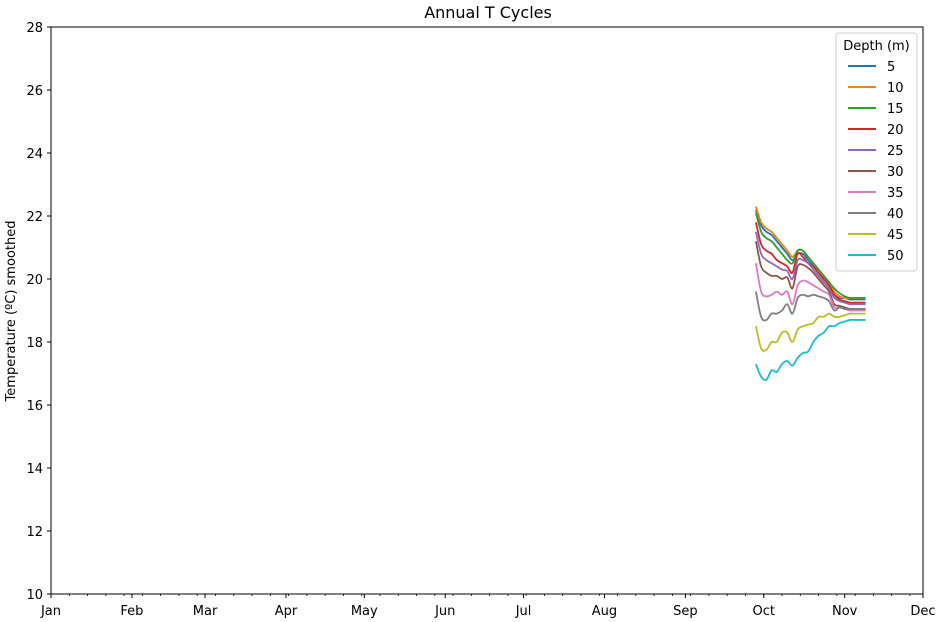 The width and height of the screenshot is (942, 622). Describe the element at coordinates (34, 343) in the screenshot. I see `y-tick-label: 18` at that location.